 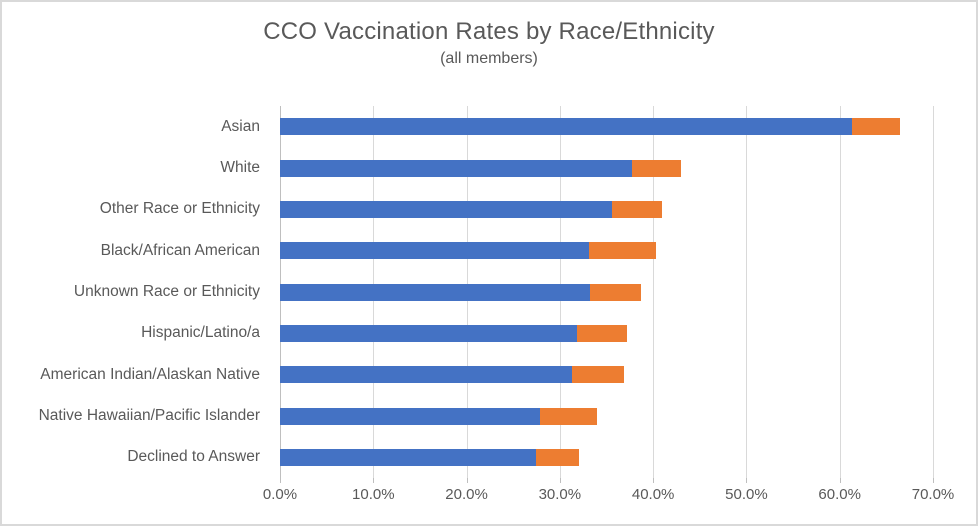 What do you see at coordinates (489, 31) in the screenshot?
I see `chart-title: CCO Vaccination Rates by Race/Ethnicity` at bounding box center [489, 31].